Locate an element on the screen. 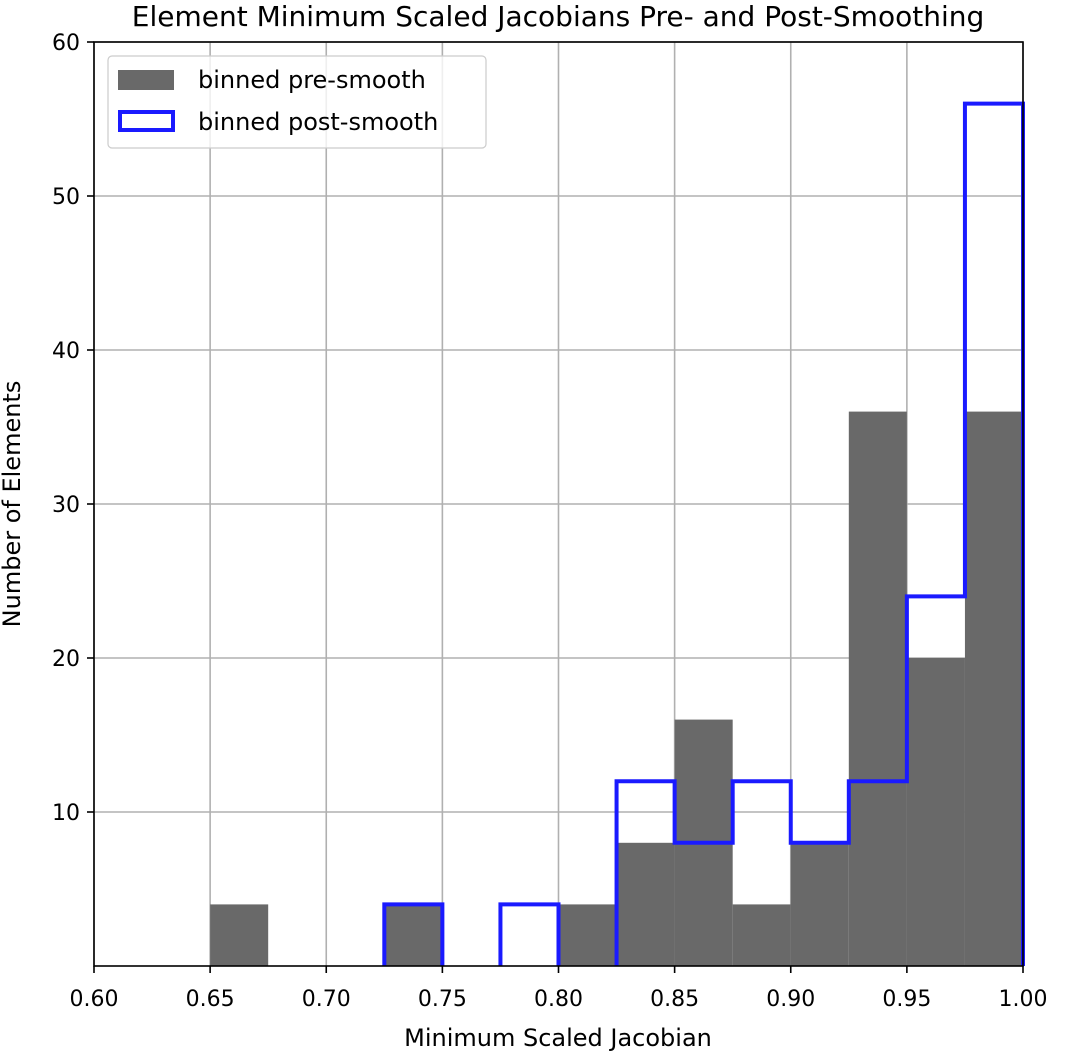 The width and height of the screenshot is (1066, 1053). y-axis-label: Number of Elements is located at coordinates (13, 504).